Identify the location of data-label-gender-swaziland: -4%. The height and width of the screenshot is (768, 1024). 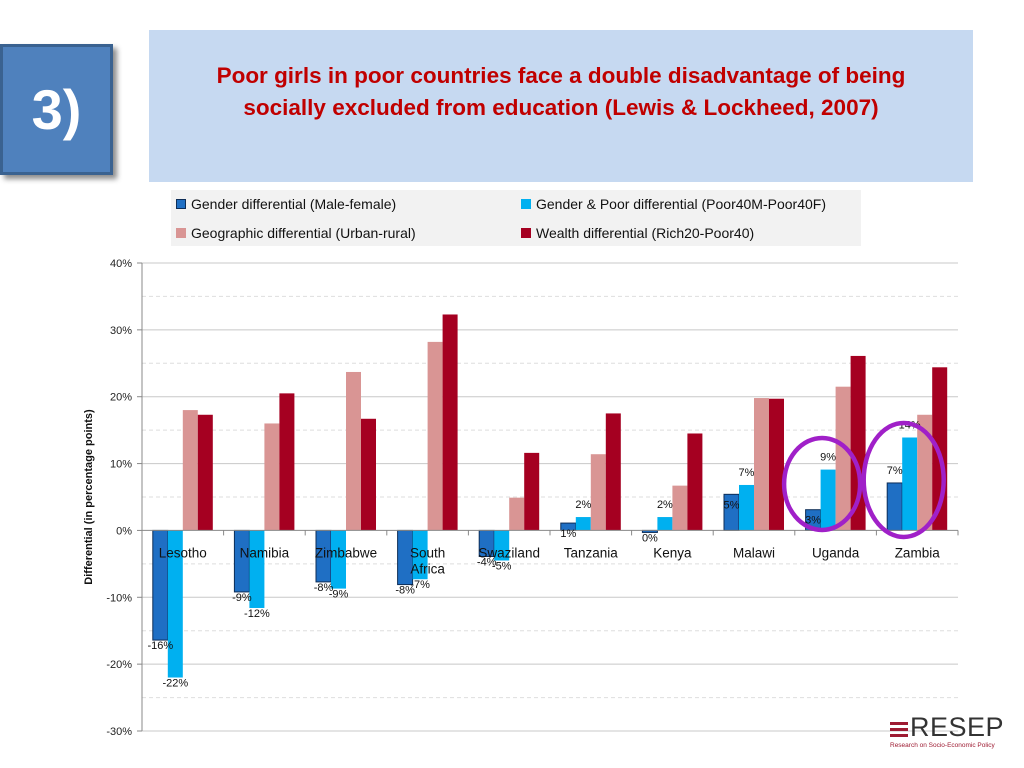
(487, 563).